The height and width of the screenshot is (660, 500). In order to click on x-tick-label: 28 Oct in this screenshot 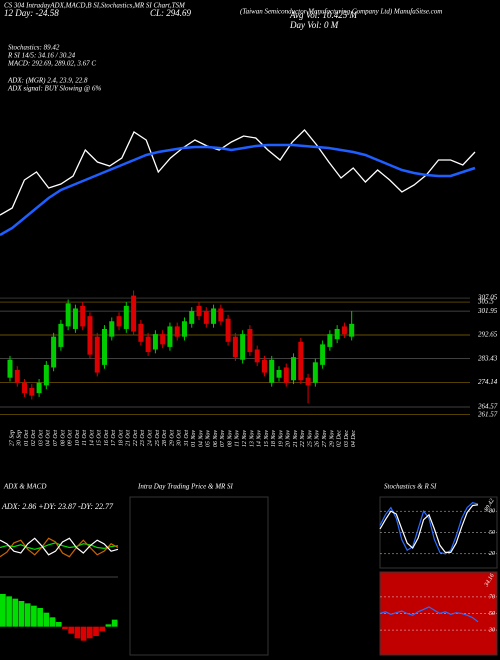, I will do `click(165, 438)`.